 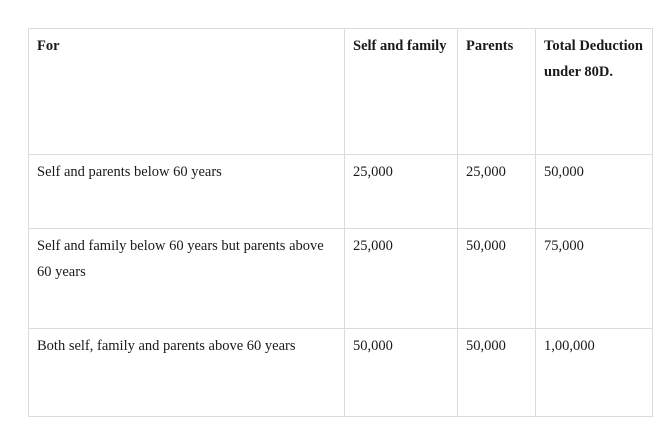 What do you see at coordinates (401, 91) in the screenshot?
I see `header-self-and-family: Self and family` at bounding box center [401, 91].